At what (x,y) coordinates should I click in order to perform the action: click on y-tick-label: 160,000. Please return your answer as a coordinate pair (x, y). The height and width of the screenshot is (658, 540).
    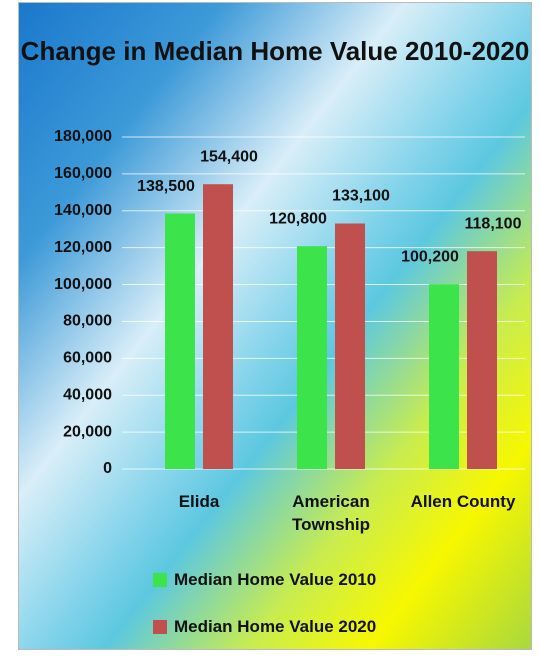
    Looking at the image, I should click on (83, 173).